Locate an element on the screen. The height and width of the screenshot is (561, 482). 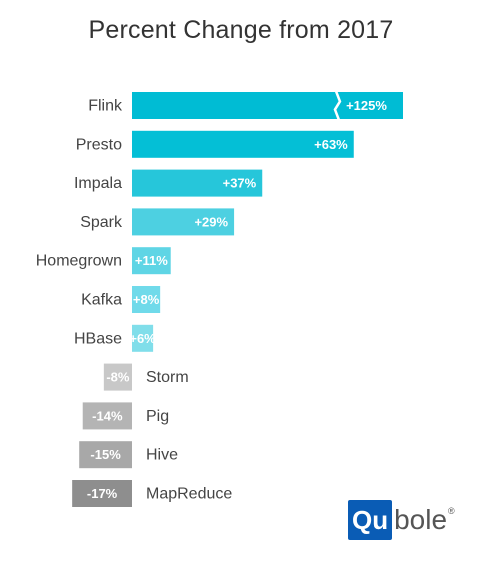
value-label-flink: +125% is located at coordinates (366, 105).